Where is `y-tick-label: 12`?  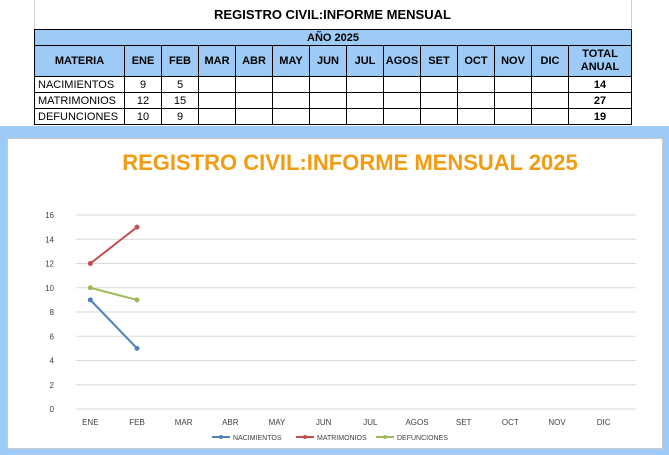 y-tick-label: 12 is located at coordinates (49, 264).